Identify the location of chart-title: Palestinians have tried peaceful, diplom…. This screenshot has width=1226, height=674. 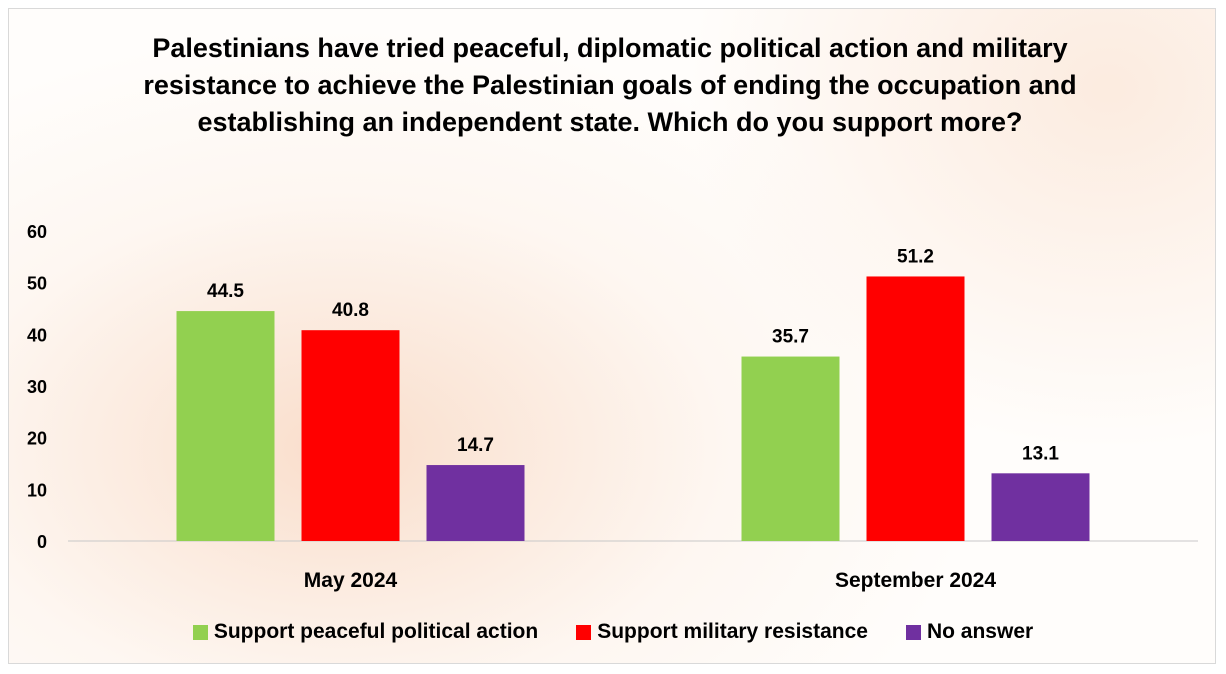
(610, 85).